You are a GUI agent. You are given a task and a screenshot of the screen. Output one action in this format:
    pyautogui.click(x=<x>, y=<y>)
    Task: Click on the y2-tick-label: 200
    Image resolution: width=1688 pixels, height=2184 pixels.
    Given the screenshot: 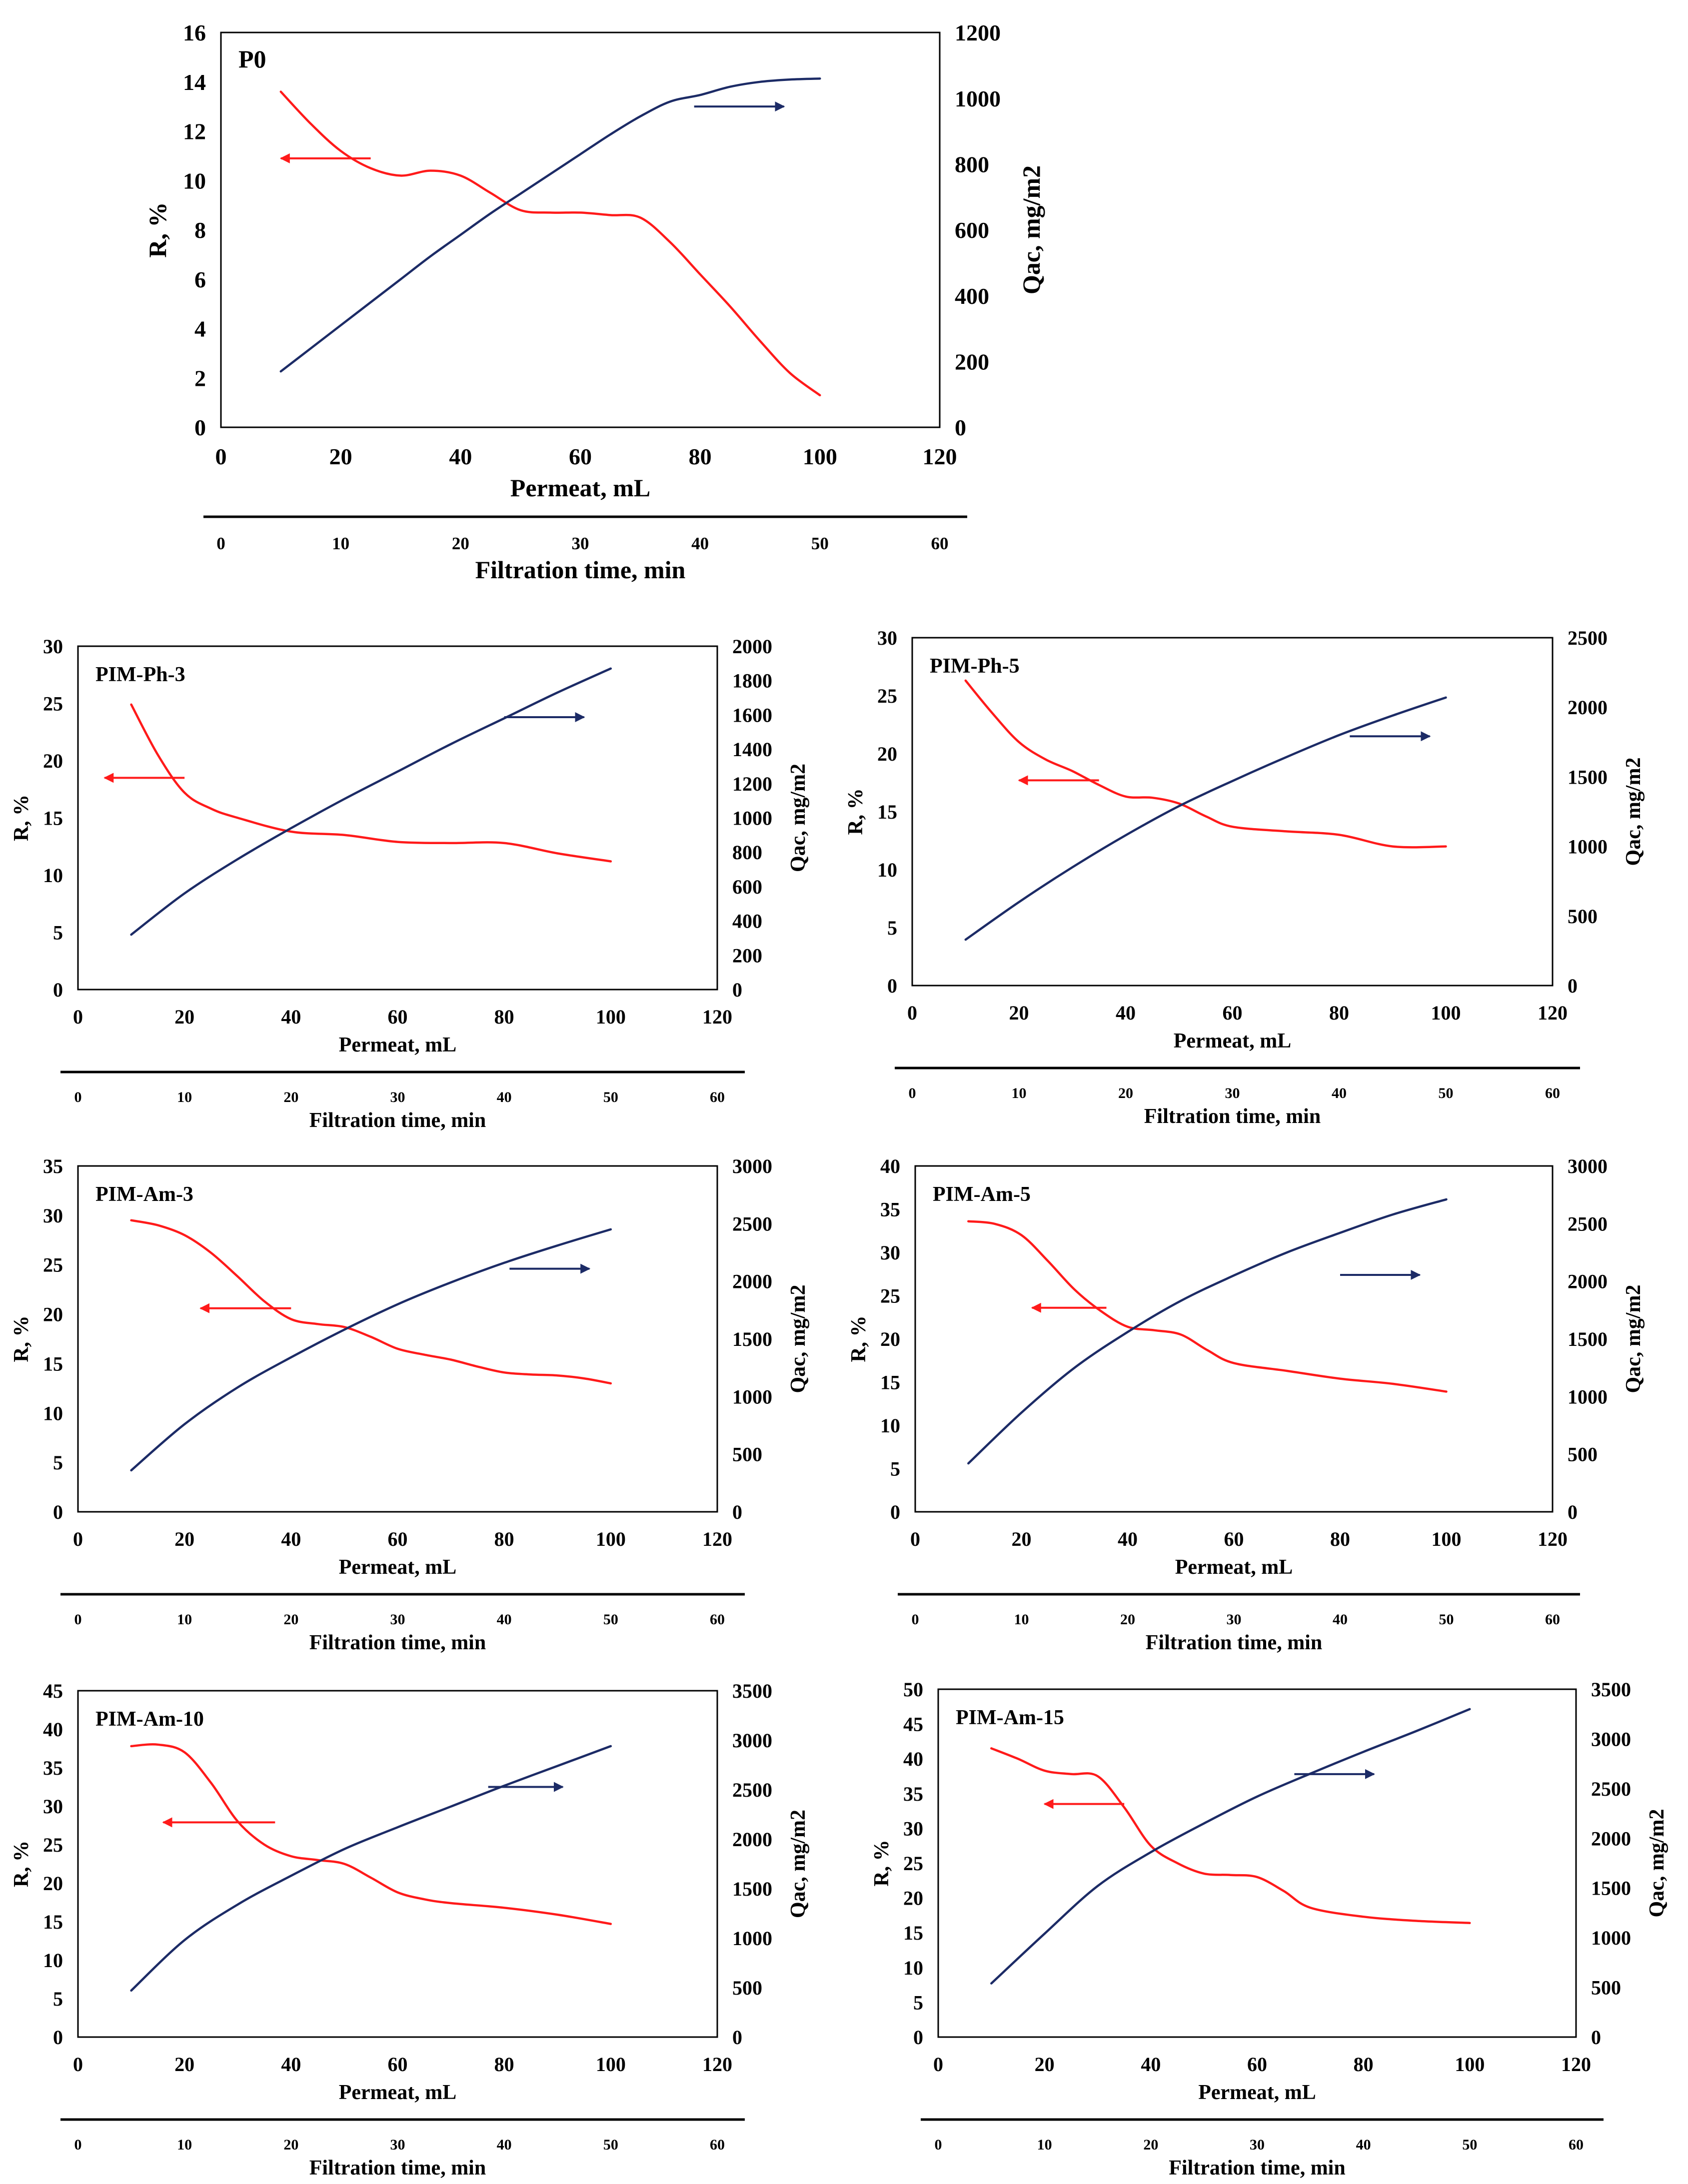 What is the action you would take?
    pyautogui.click(x=747, y=955)
    